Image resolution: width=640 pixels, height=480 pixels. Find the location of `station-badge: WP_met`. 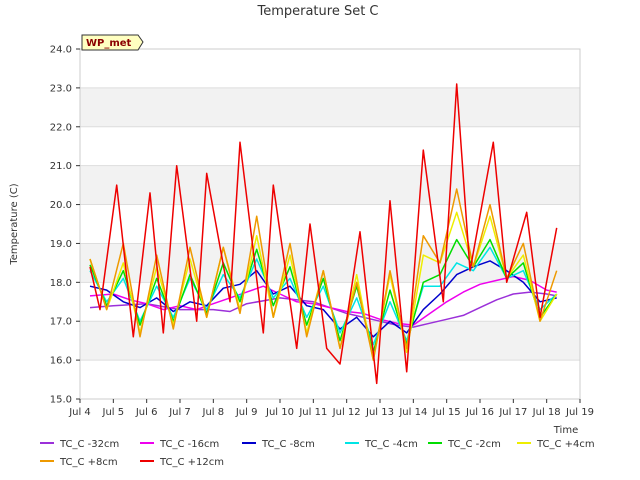

station-badge: WP_met is located at coordinates (112, 42).